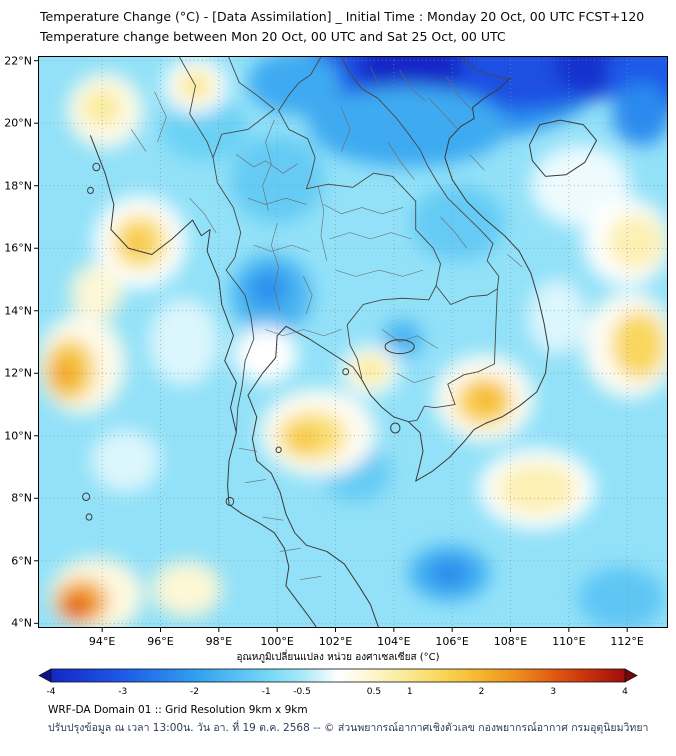 Image resolution: width=676 pixels, height=756 pixels. Describe the element at coordinates (484, 66) in the screenshot. I see `border-vietnam-china` at that location.